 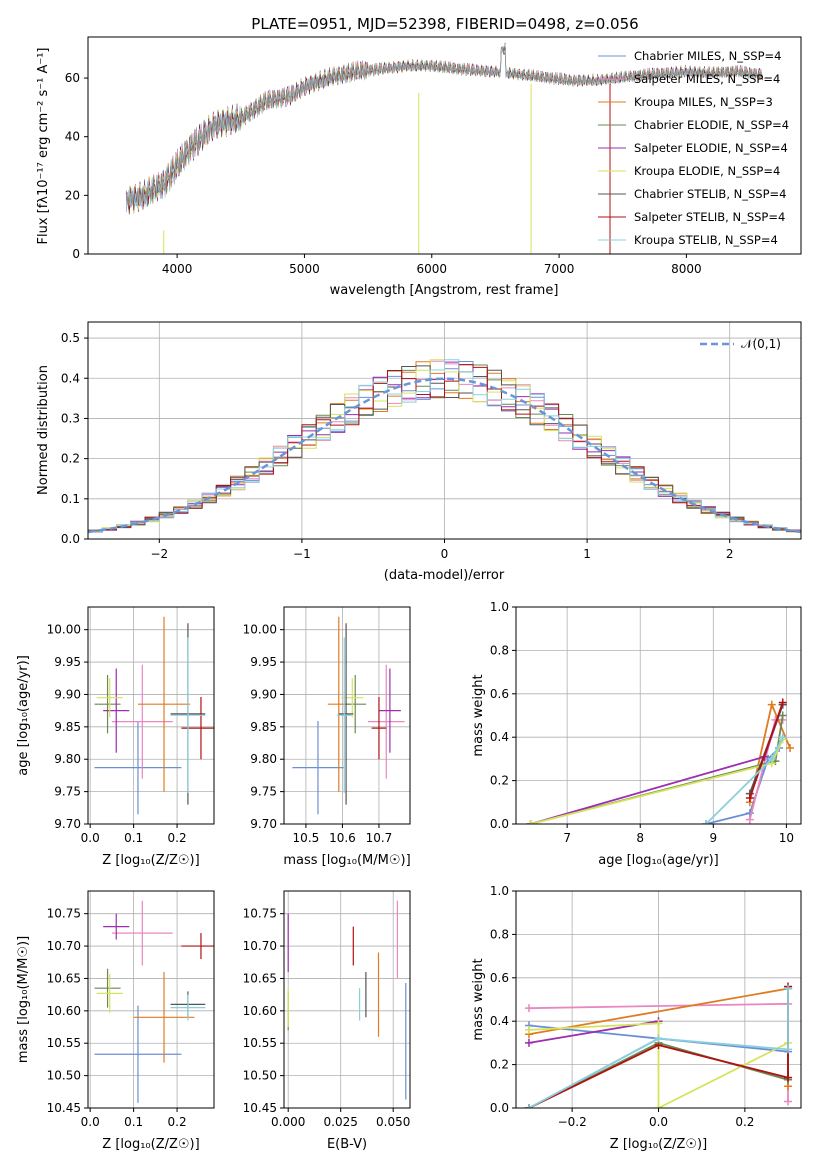 I want to click on legend-label: Kroupa ELODIE, N_SSP=4, so click(x=707, y=171).